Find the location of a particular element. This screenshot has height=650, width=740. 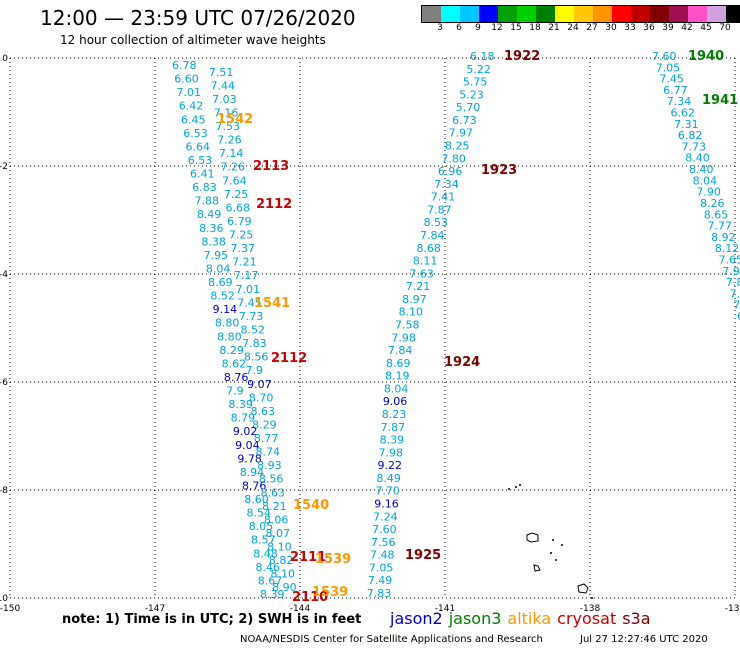

wave-height-value: 7.25 is located at coordinates (236, 194).